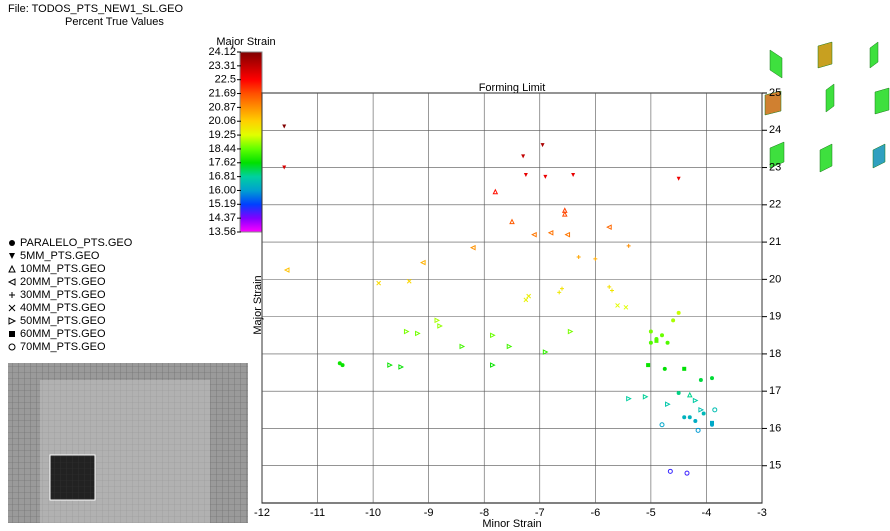 This screenshot has height=531, width=890. Describe the element at coordinates (484, 513) in the screenshot. I see `x-tick-label: -8` at that location.